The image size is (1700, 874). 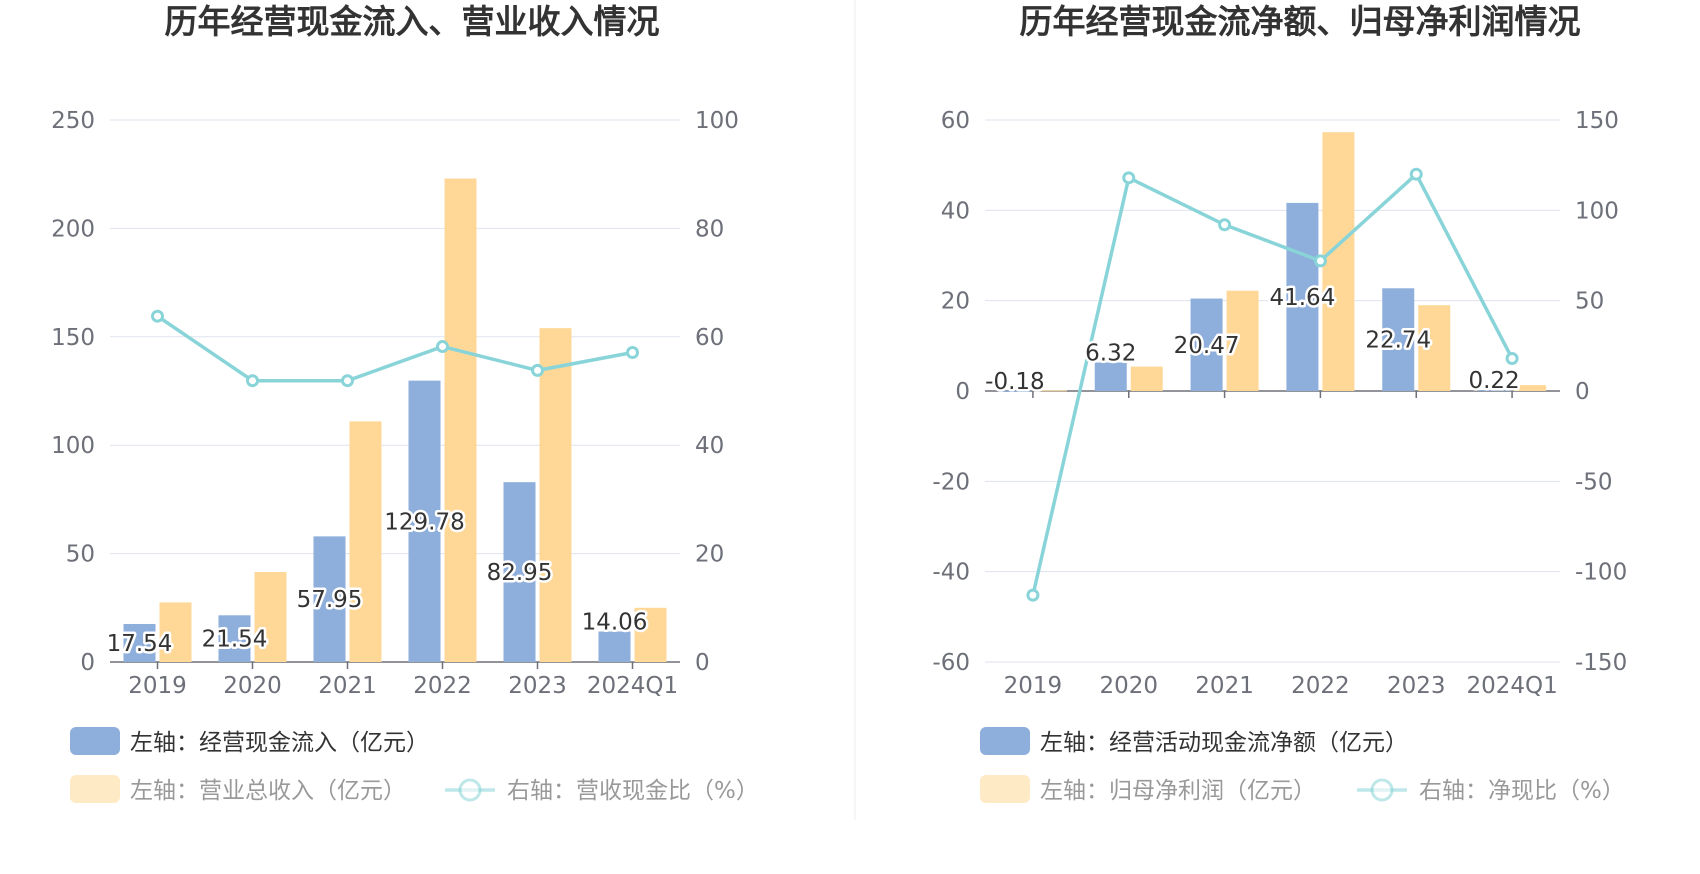 What do you see at coordinates (615, 623) in the screenshot?
I see `bar-data-label: 14.06` at bounding box center [615, 623].